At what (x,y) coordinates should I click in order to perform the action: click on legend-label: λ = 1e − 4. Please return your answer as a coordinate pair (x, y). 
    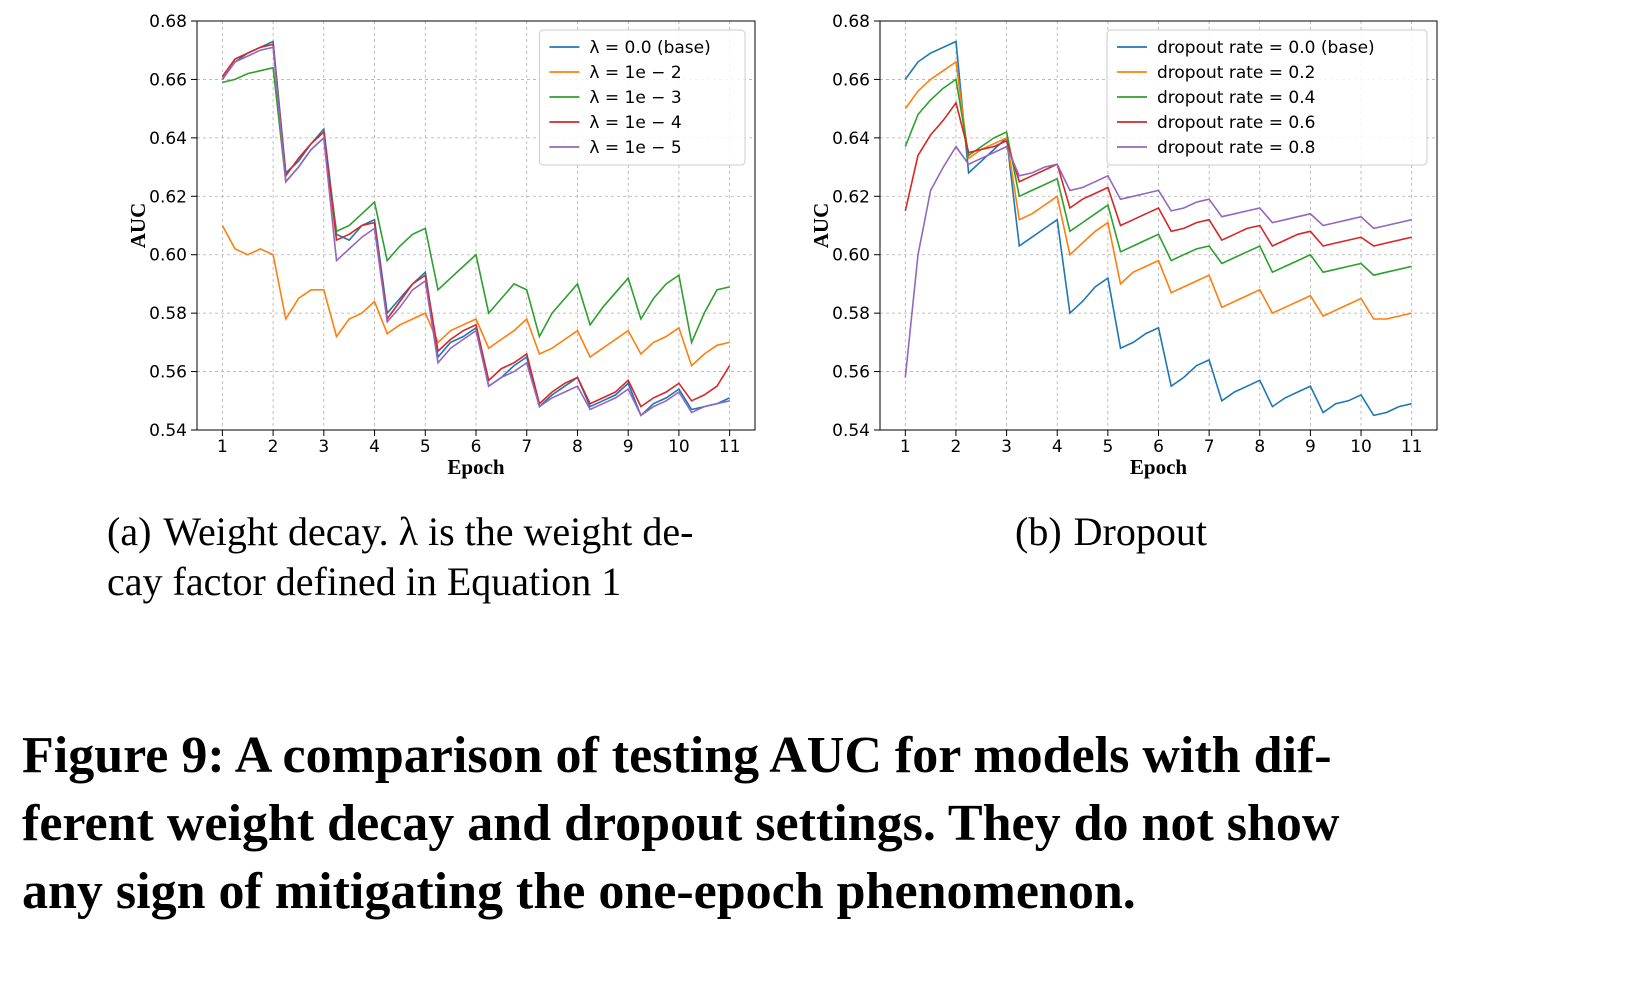
    Looking at the image, I should click on (635, 123).